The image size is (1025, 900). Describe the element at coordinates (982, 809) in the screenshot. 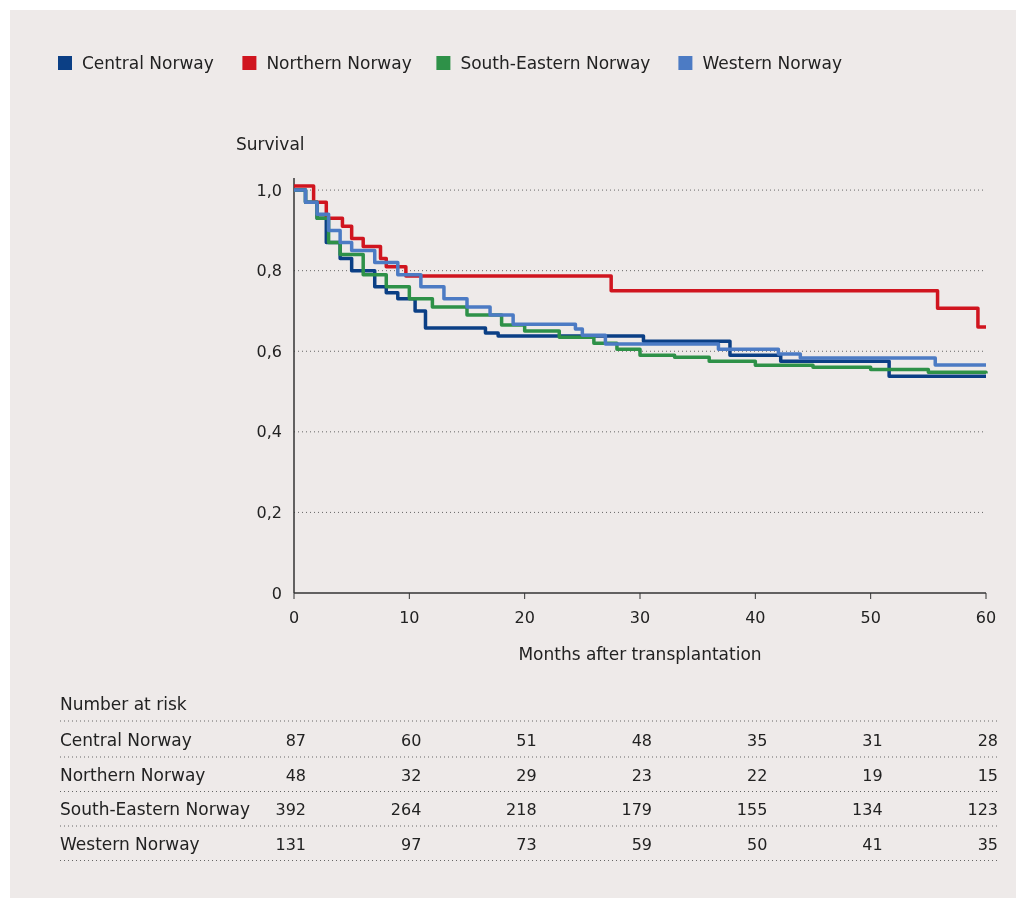

I see `text: 123` at that location.